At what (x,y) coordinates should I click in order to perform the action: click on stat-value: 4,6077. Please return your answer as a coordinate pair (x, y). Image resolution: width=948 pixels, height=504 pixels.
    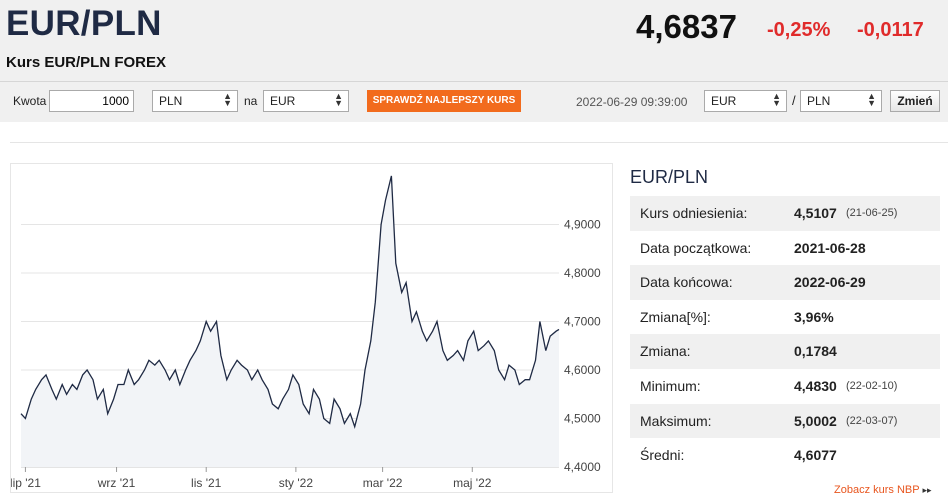
    Looking at the image, I should click on (815, 455).